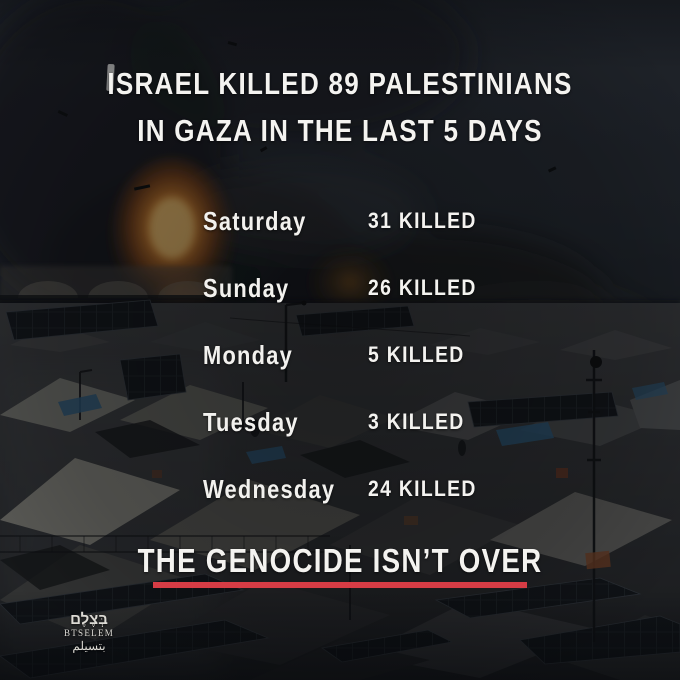  I want to click on day-label: Wednesday, so click(269, 489).